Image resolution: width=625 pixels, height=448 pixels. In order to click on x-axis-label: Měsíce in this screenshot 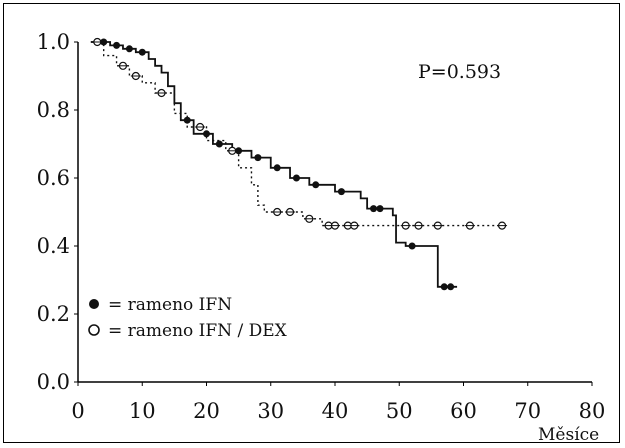, I will do `click(568, 435)`.